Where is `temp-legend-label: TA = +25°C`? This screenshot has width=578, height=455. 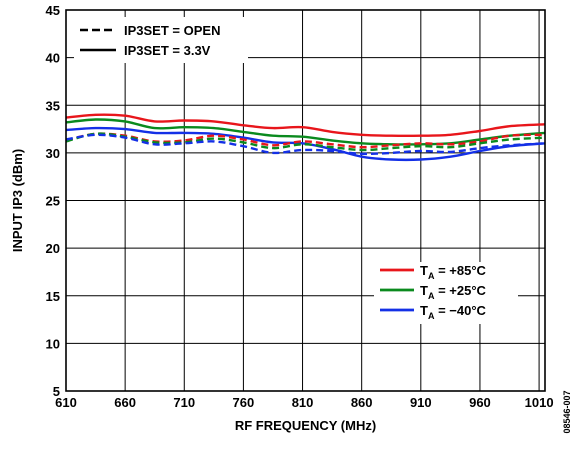 temp-legend-label: TA = +25°C is located at coordinates (453, 292).